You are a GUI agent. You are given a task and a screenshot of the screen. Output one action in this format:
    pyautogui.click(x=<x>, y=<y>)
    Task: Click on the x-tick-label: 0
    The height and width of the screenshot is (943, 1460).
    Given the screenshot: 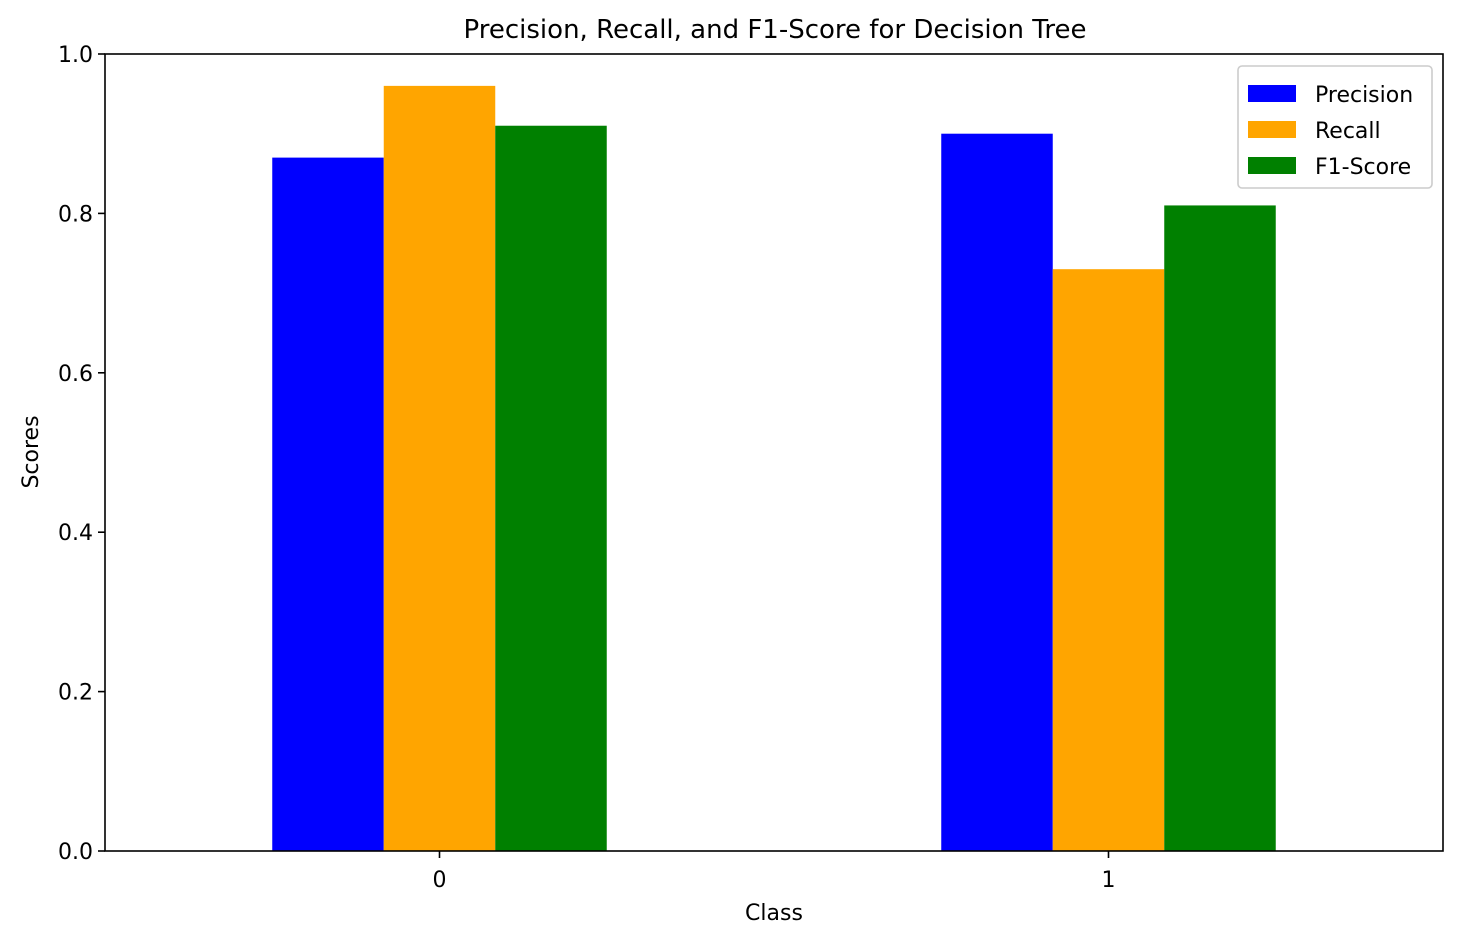 What is the action you would take?
    pyautogui.click(x=440, y=880)
    